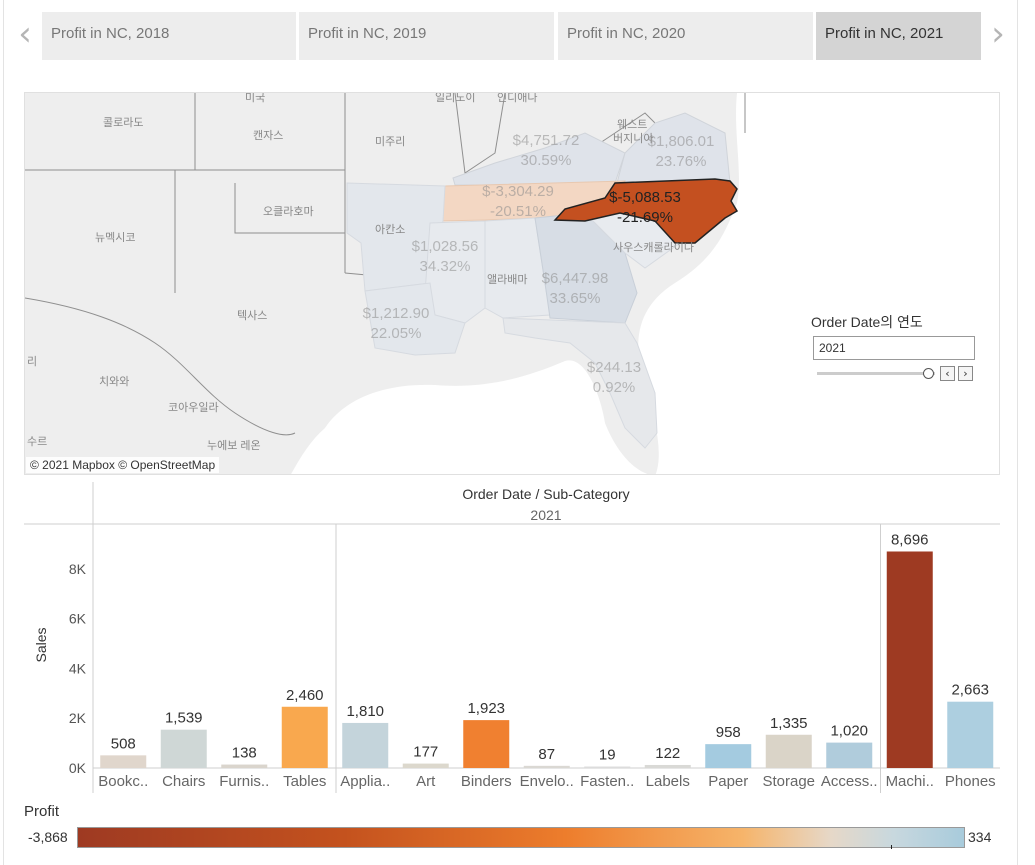 The height and width of the screenshot is (865, 1035). Describe the element at coordinates (78, 619) in the screenshot. I see `y-tick-label: 6K` at that location.